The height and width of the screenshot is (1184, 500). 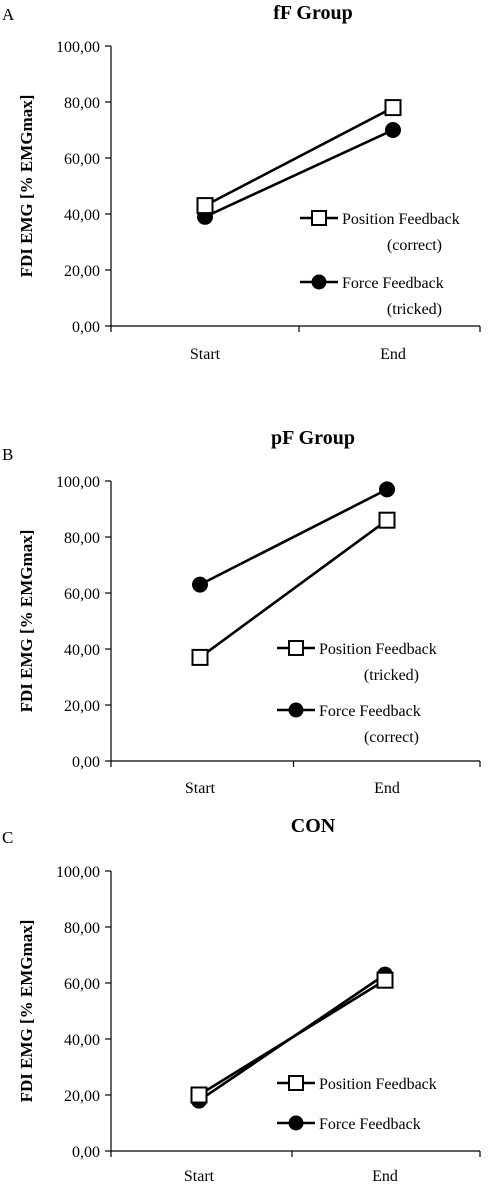 What do you see at coordinates (349, 724) in the screenshot?
I see `legend-entry-force: Force Feedback (correct)` at bounding box center [349, 724].